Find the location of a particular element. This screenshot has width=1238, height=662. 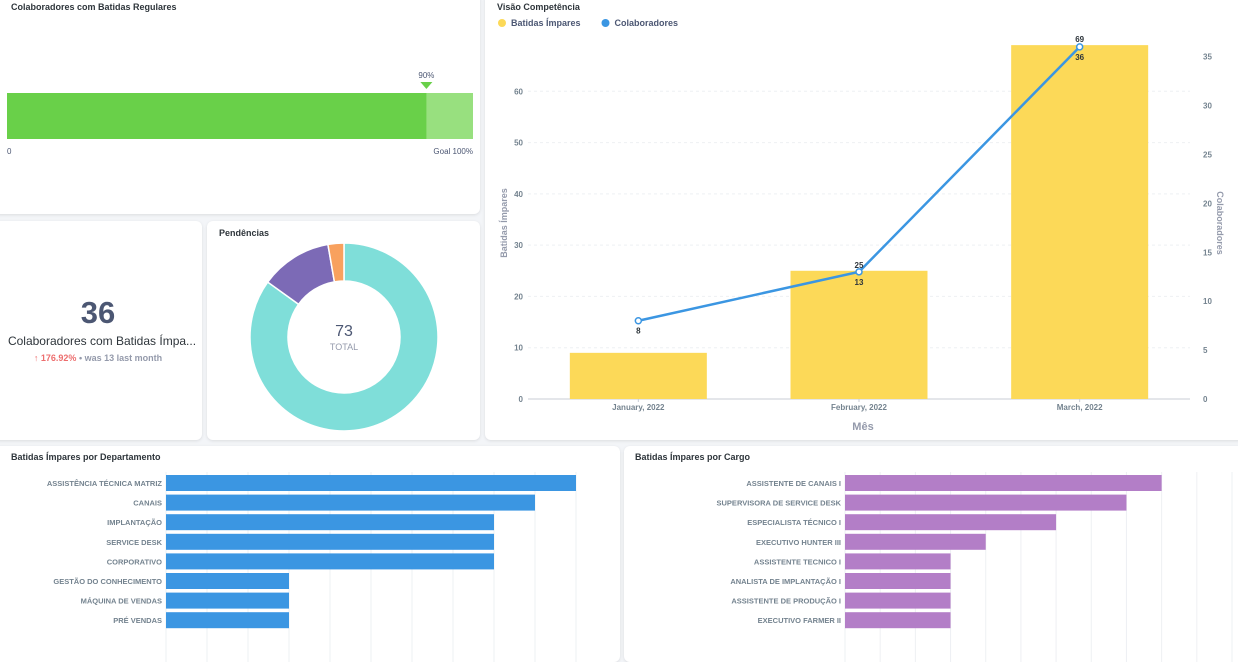

progress-value-label: 90% is located at coordinates (426, 75).